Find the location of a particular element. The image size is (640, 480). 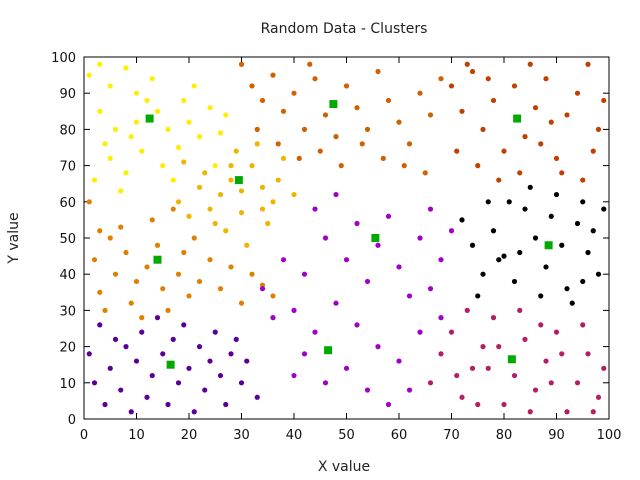

x-tick-label: 50 is located at coordinates (346, 435).